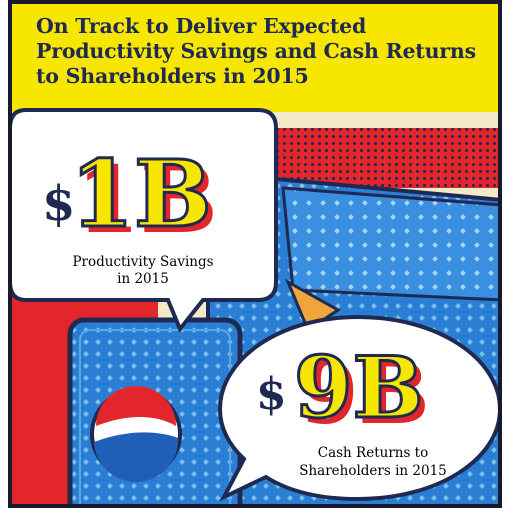 This screenshot has height=519, width=530. What do you see at coordinates (373, 453) in the screenshot?
I see `cash-caption-line1: Cash Returns to` at bounding box center [373, 453].